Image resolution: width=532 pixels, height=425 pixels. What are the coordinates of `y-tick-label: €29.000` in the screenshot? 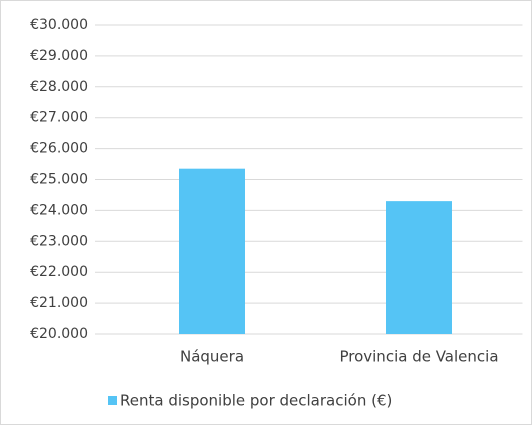 It's located at (59, 56).